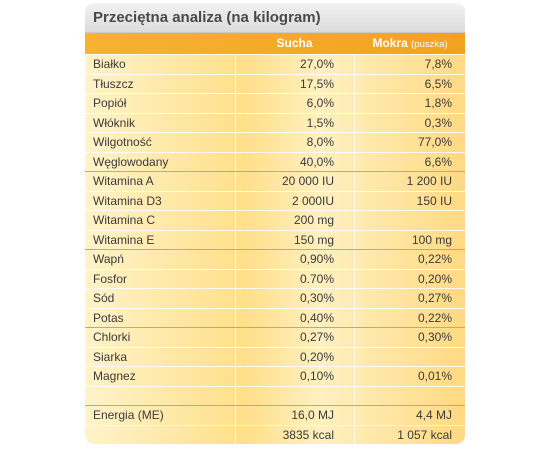 The height and width of the screenshot is (450, 550). Describe the element at coordinates (275, 239) in the screenshot. I see `table-row: Witamina E 150 mg 100 mg` at that location.